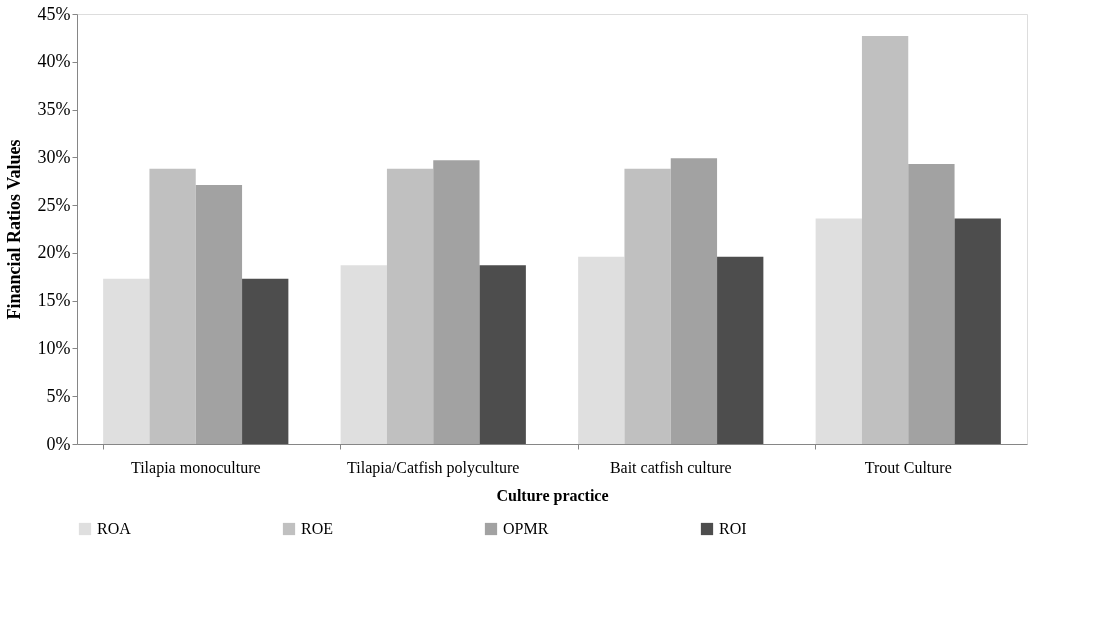 The height and width of the screenshot is (641, 1099). I want to click on y-tick-label: 45%, so click(54, 13).